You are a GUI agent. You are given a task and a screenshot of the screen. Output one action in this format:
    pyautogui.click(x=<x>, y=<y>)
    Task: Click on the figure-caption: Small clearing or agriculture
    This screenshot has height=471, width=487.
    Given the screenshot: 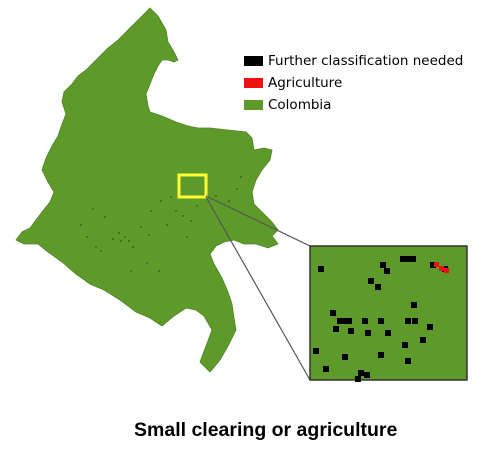 What is the action you would take?
    pyautogui.click(x=266, y=430)
    